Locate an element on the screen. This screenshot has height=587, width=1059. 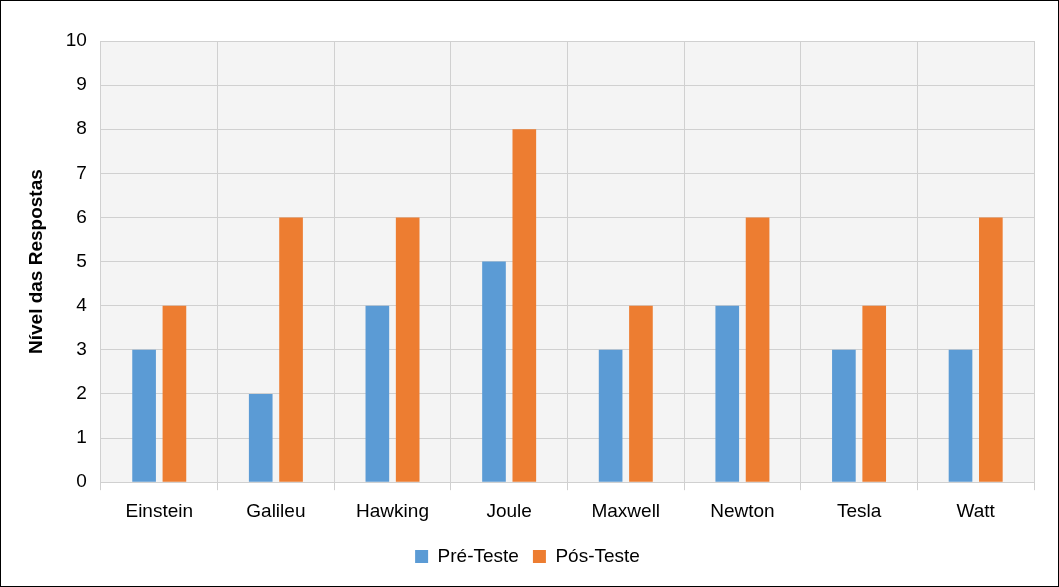
x-tick-label: Einstein is located at coordinates (159, 510).